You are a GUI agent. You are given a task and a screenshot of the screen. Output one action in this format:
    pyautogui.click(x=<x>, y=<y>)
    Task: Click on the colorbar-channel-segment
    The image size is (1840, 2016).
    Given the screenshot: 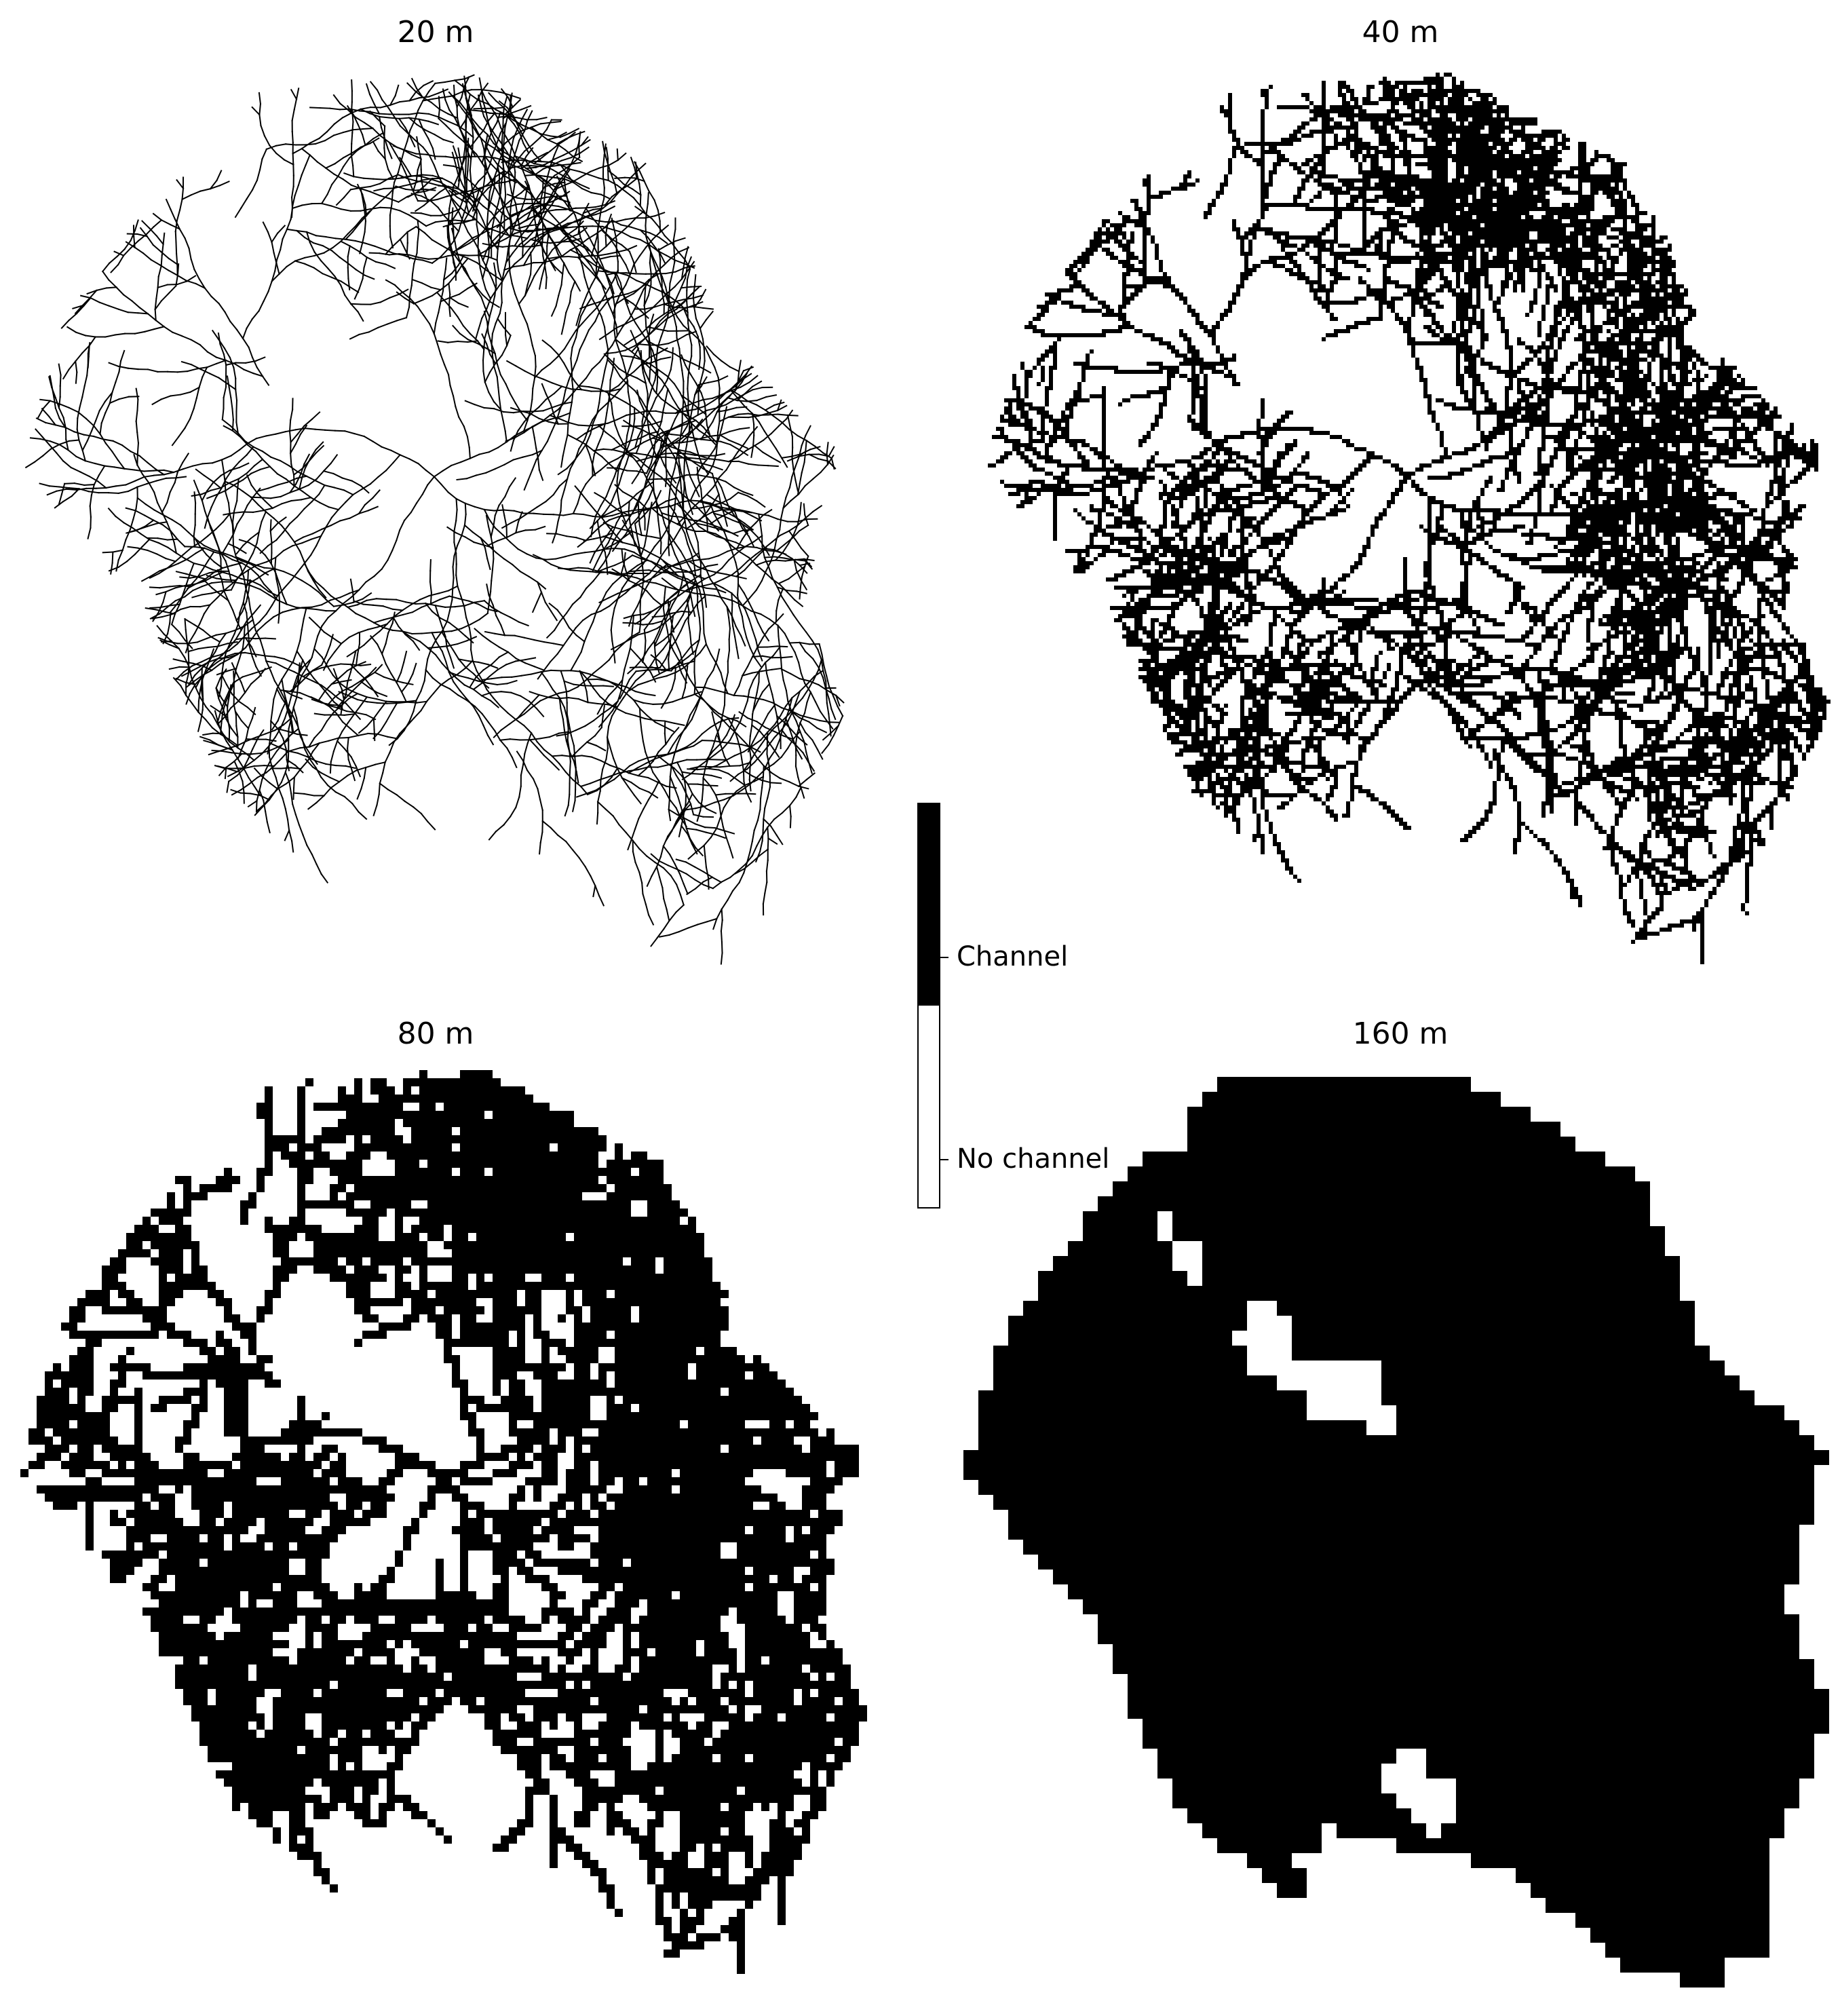 What is the action you would take?
    pyautogui.click(x=929, y=905)
    